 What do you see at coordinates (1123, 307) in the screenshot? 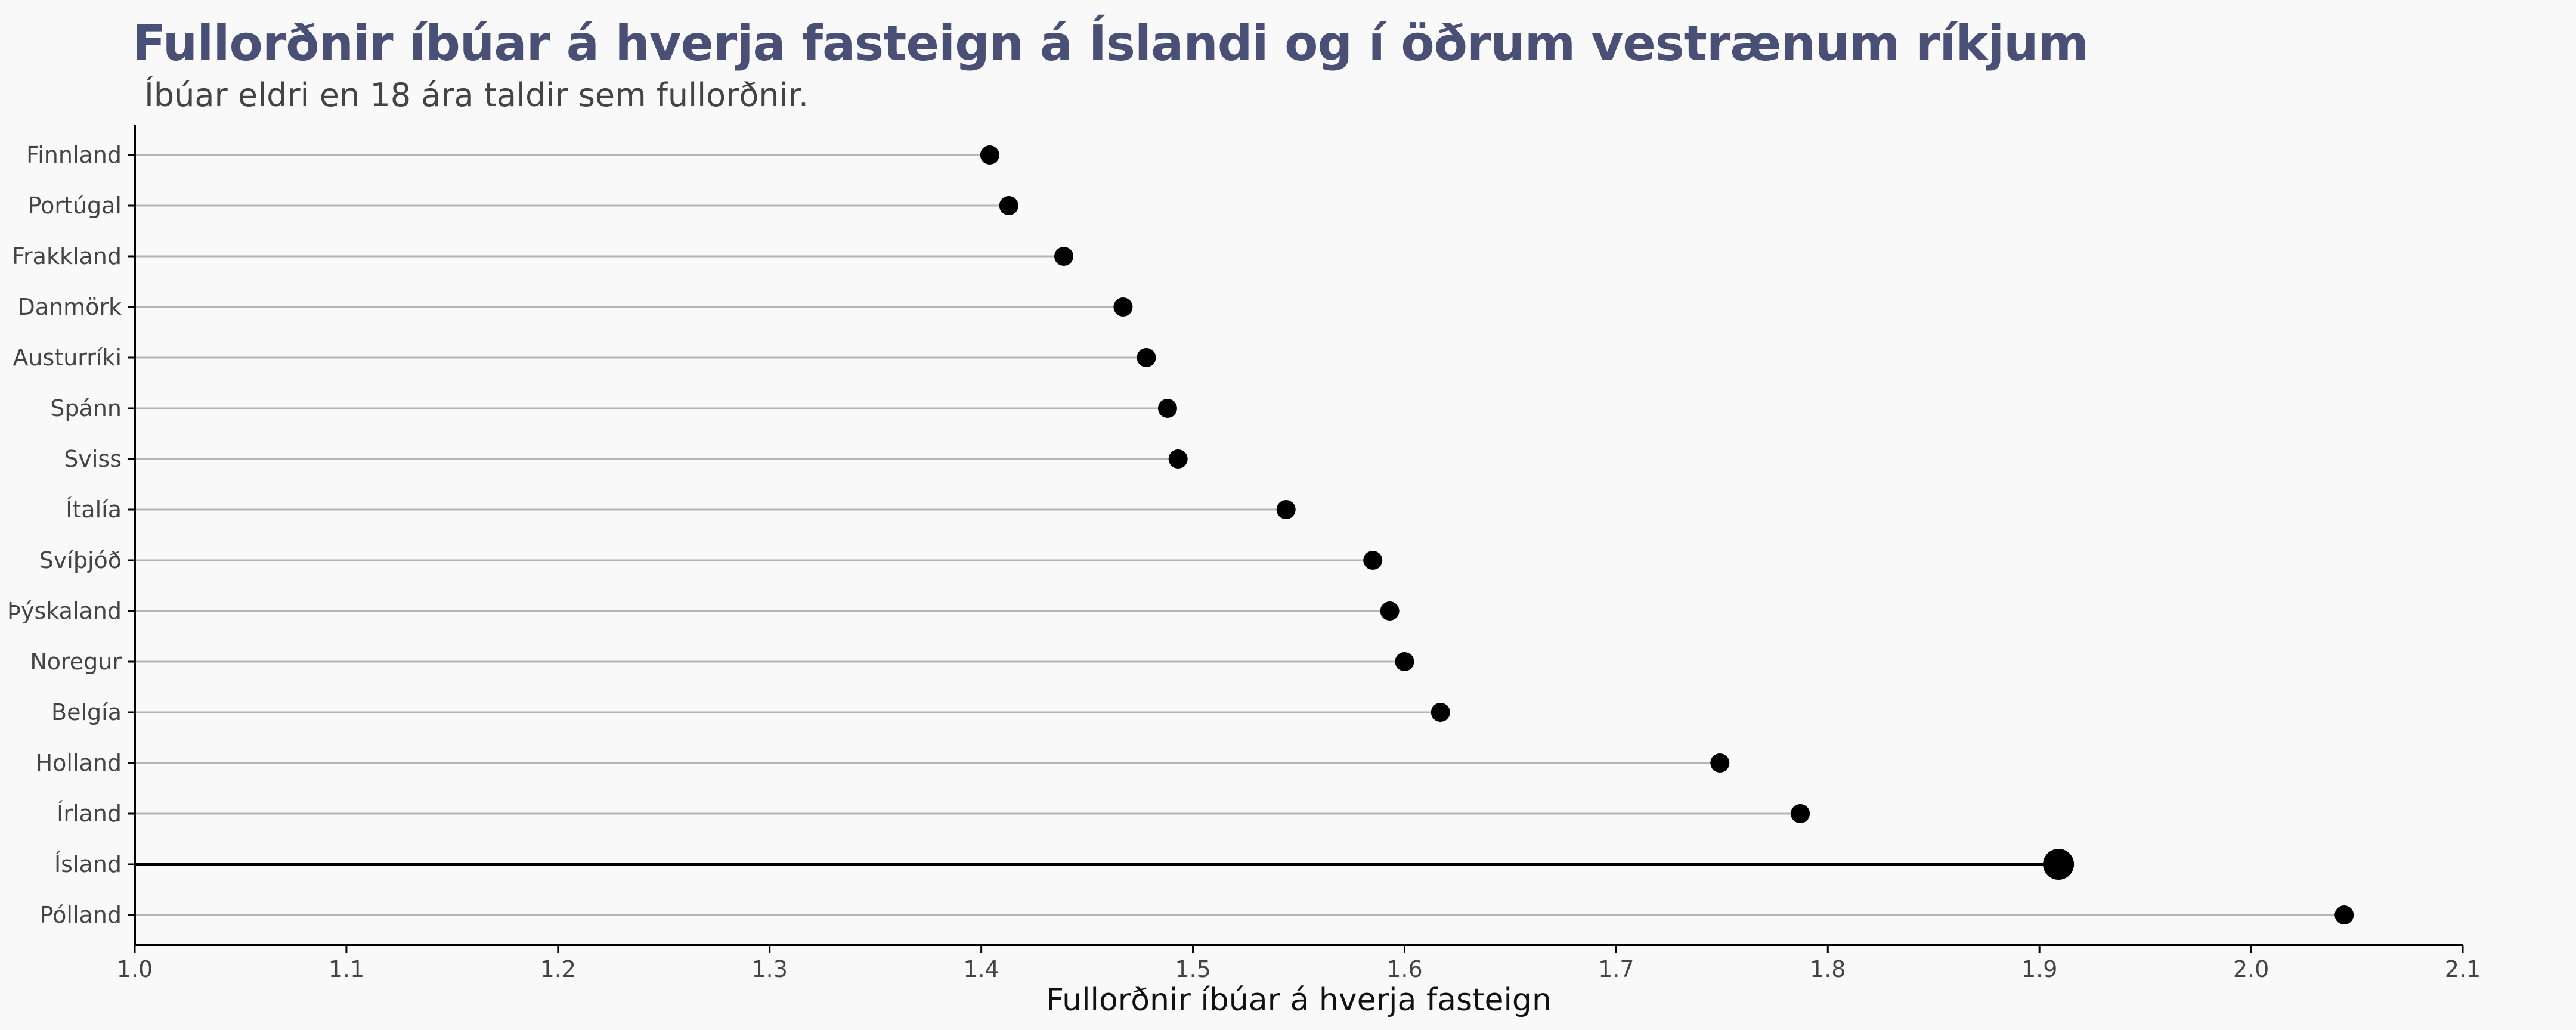
I see `point-danmork` at bounding box center [1123, 307].